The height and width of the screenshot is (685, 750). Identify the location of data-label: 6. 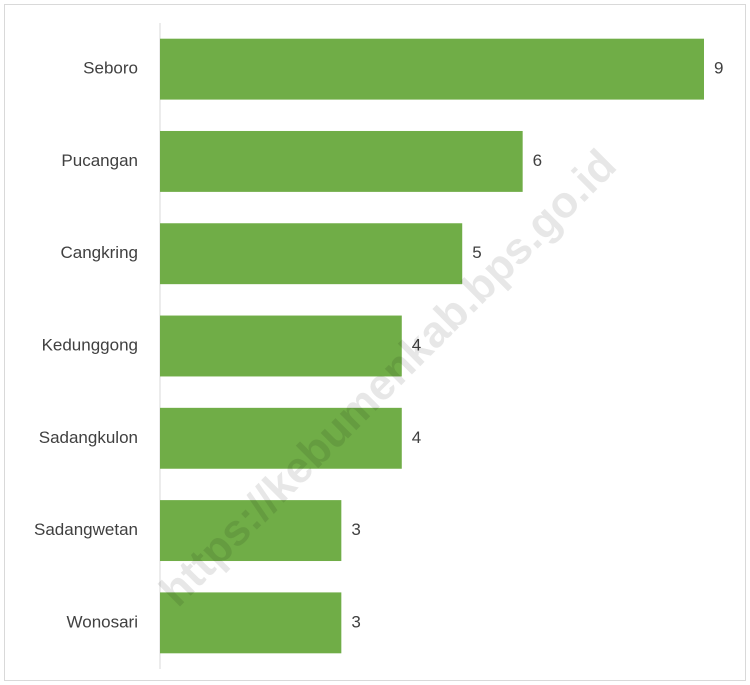
(537, 160).